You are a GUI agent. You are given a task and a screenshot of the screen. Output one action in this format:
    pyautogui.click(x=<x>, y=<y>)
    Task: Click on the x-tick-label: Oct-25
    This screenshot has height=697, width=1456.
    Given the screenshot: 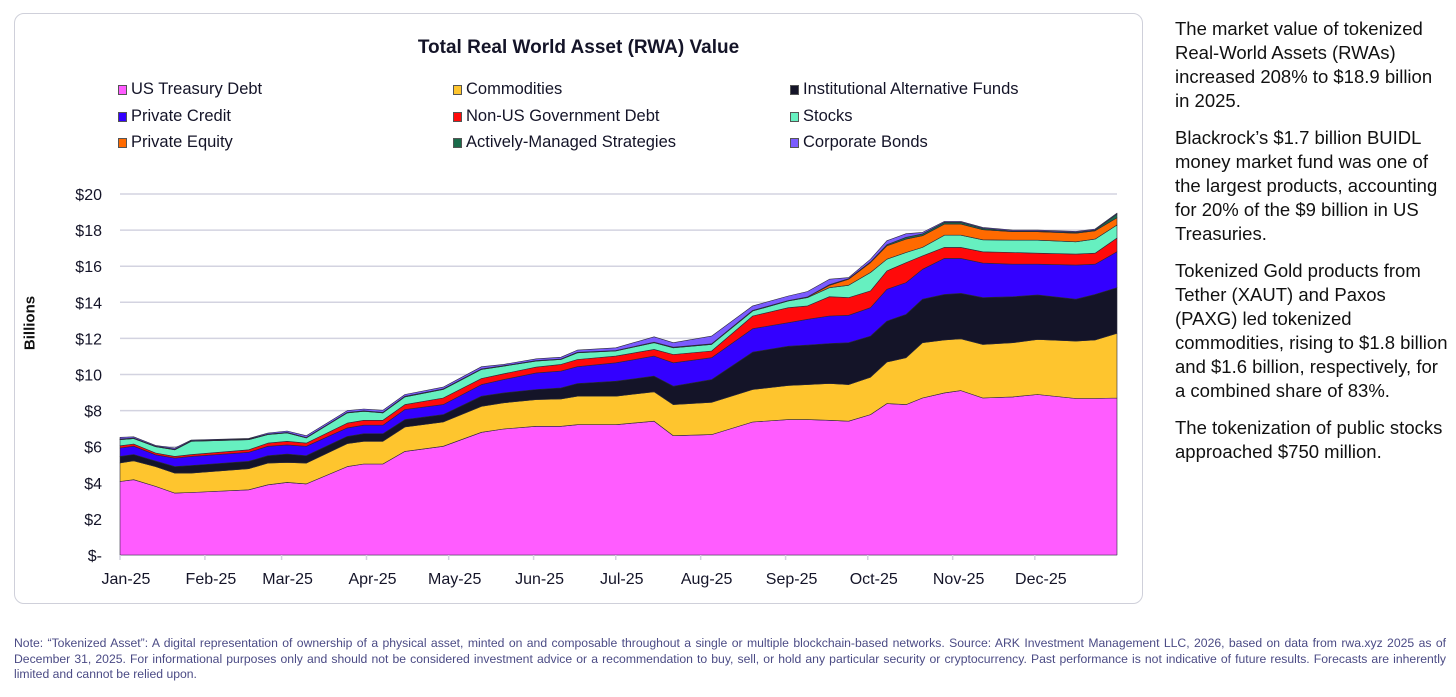 What is the action you would take?
    pyautogui.click(x=874, y=579)
    